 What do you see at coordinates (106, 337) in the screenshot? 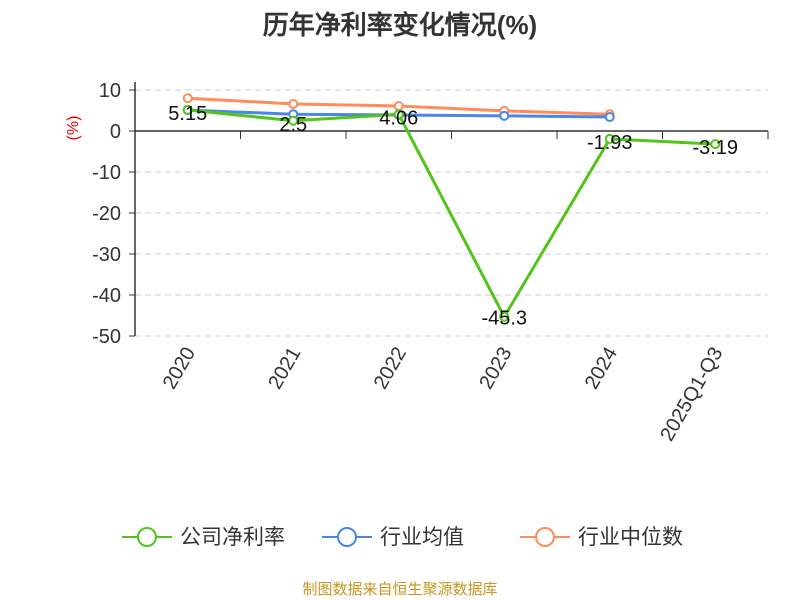
I see `y-tick-label: -50` at bounding box center [106, 337].